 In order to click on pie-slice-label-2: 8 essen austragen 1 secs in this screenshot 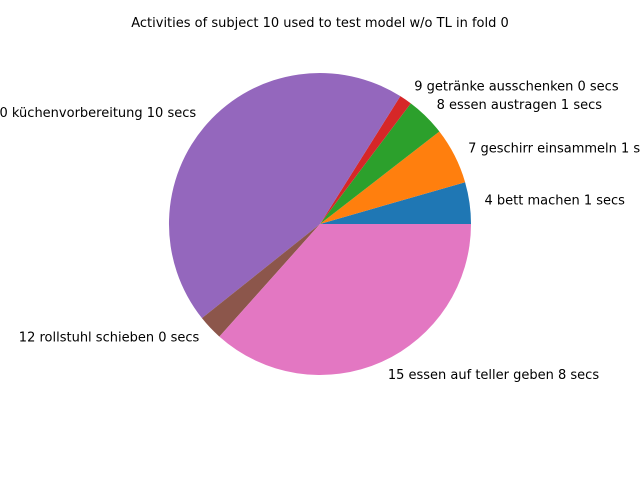, I will do `click(520, 105)`.